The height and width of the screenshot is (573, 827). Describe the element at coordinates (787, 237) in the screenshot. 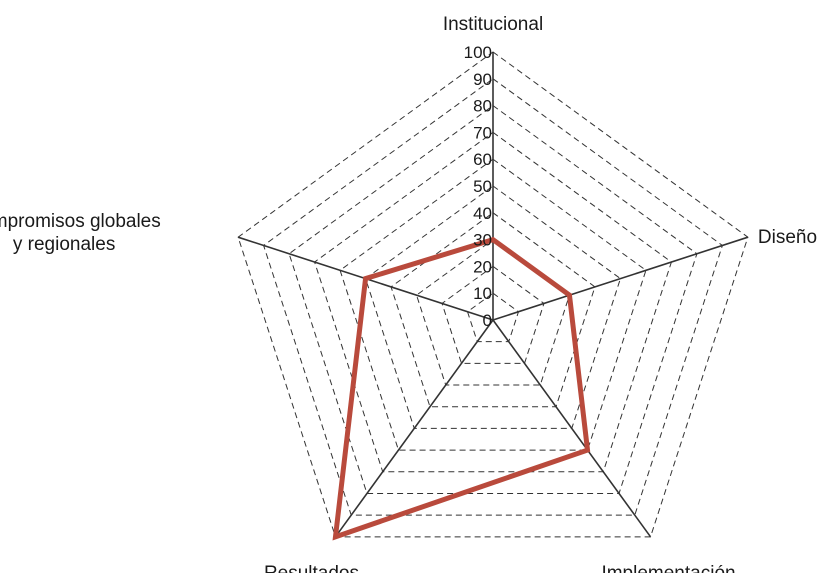

I see `axis-label-1: Diseño` at that location.